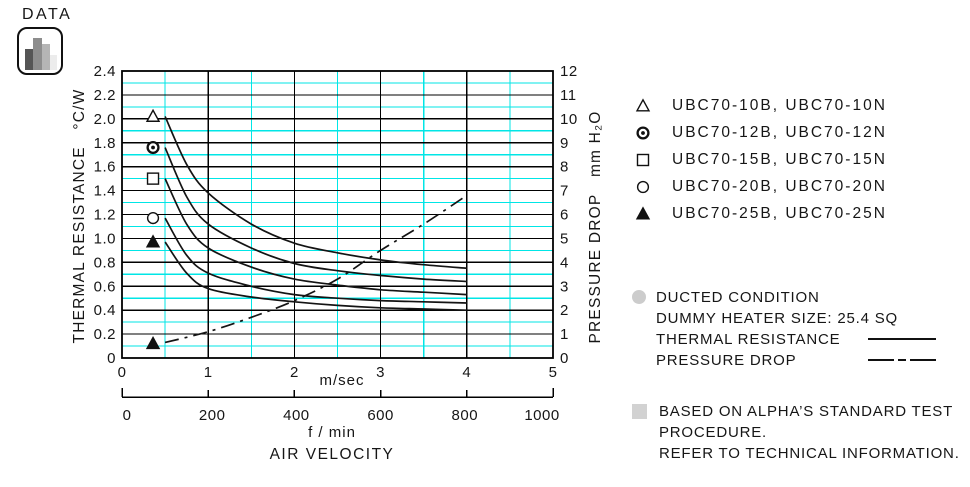 Image resolution: width=970 pixels, height=487 pixels. What do you see at coordinates (643, 159) in the screenshot?
I see `open-square-icon` at bounding box center [643, 159].